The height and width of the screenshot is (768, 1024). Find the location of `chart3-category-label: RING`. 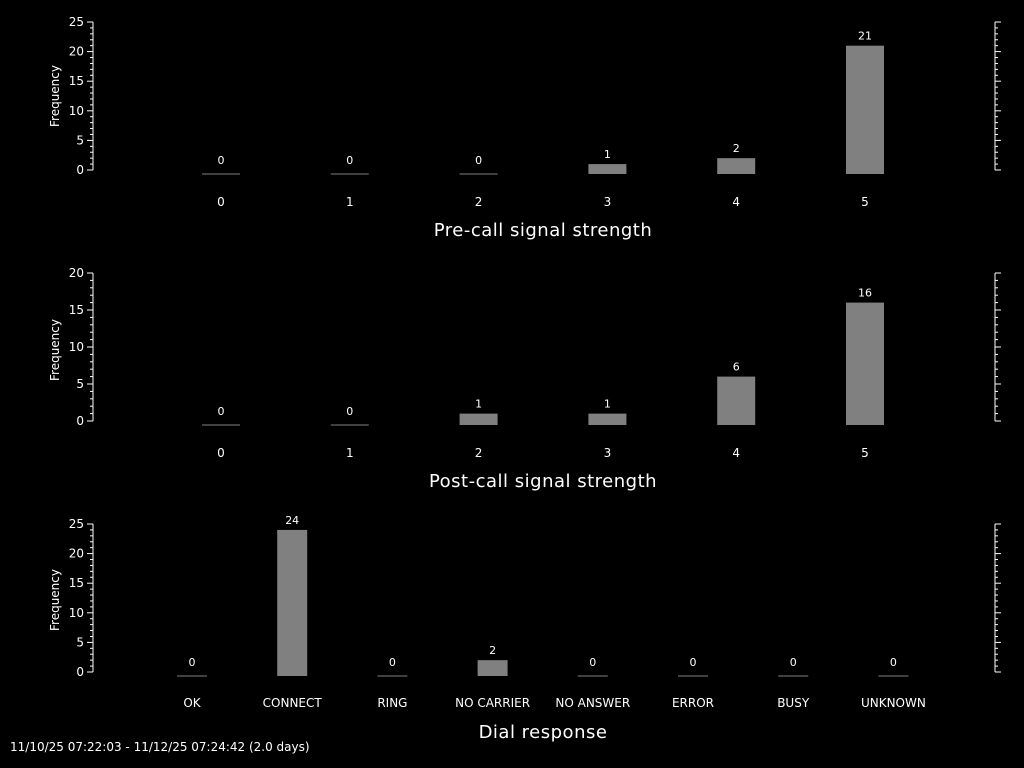

chart3-category-label: RING is located at coordinates (392, 703).